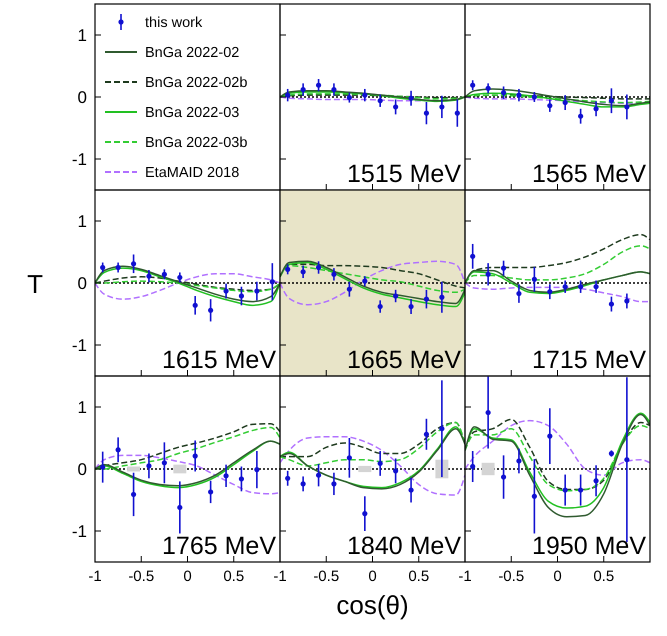 The width and height of the screenshot is (667, 636). Describe the element at coordinates (589, 546) in the screenshot. I see `annotation: 1950 MeV` at that location.